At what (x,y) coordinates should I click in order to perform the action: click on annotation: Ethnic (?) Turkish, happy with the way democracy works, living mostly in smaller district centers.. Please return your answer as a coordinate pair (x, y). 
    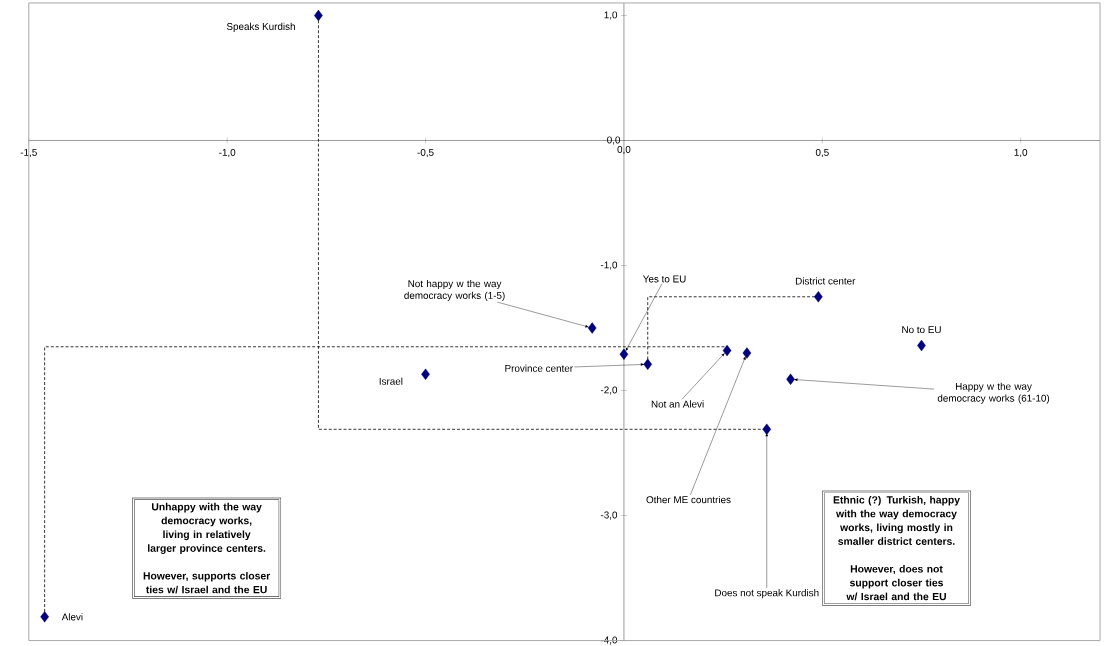
    Looking at the image, I should click on (896, 521).